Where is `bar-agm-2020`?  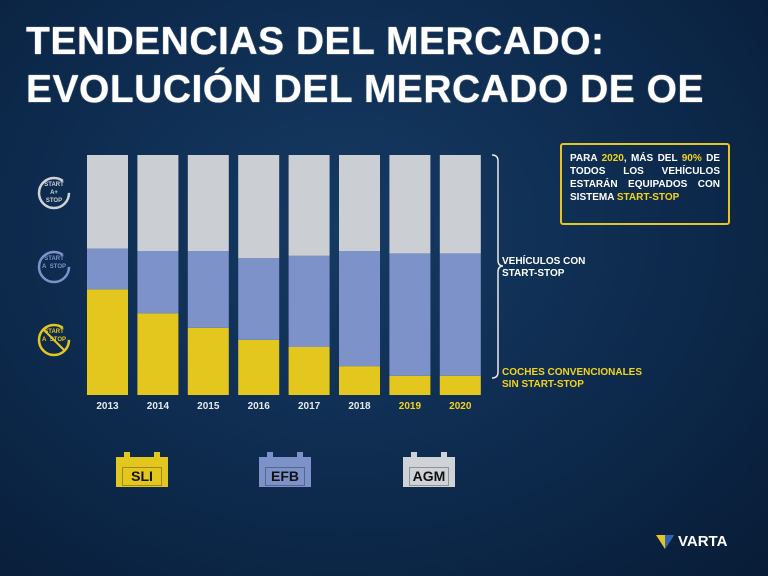 bar-agm-2020 is located at coordinates (460, 204).